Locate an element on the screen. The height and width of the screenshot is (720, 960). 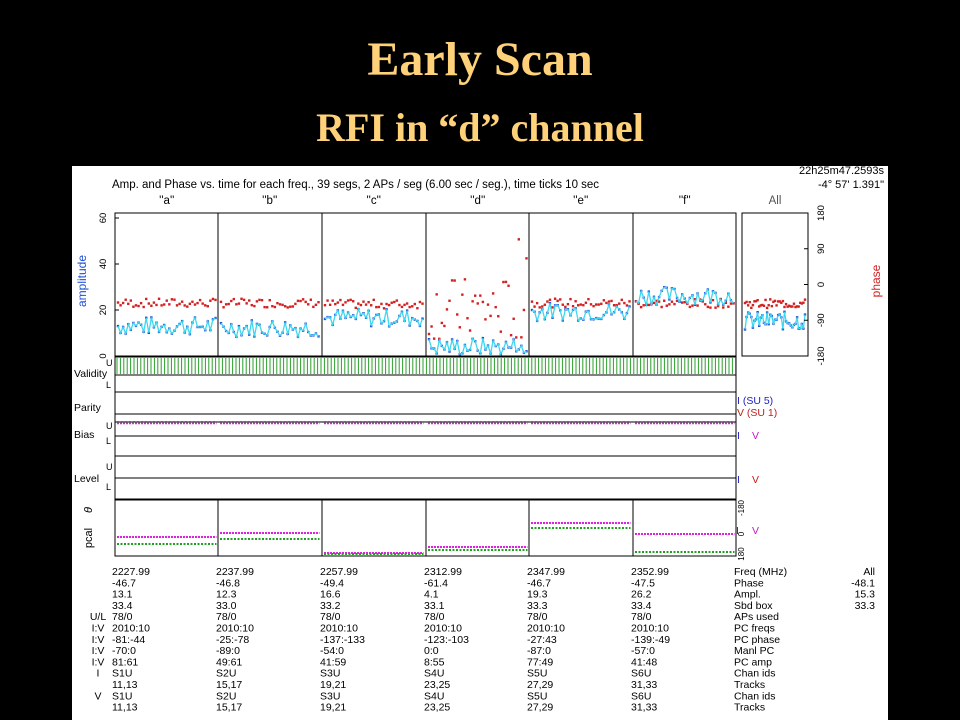
table-cell: 41:48 is located at coordinates (644, 662).